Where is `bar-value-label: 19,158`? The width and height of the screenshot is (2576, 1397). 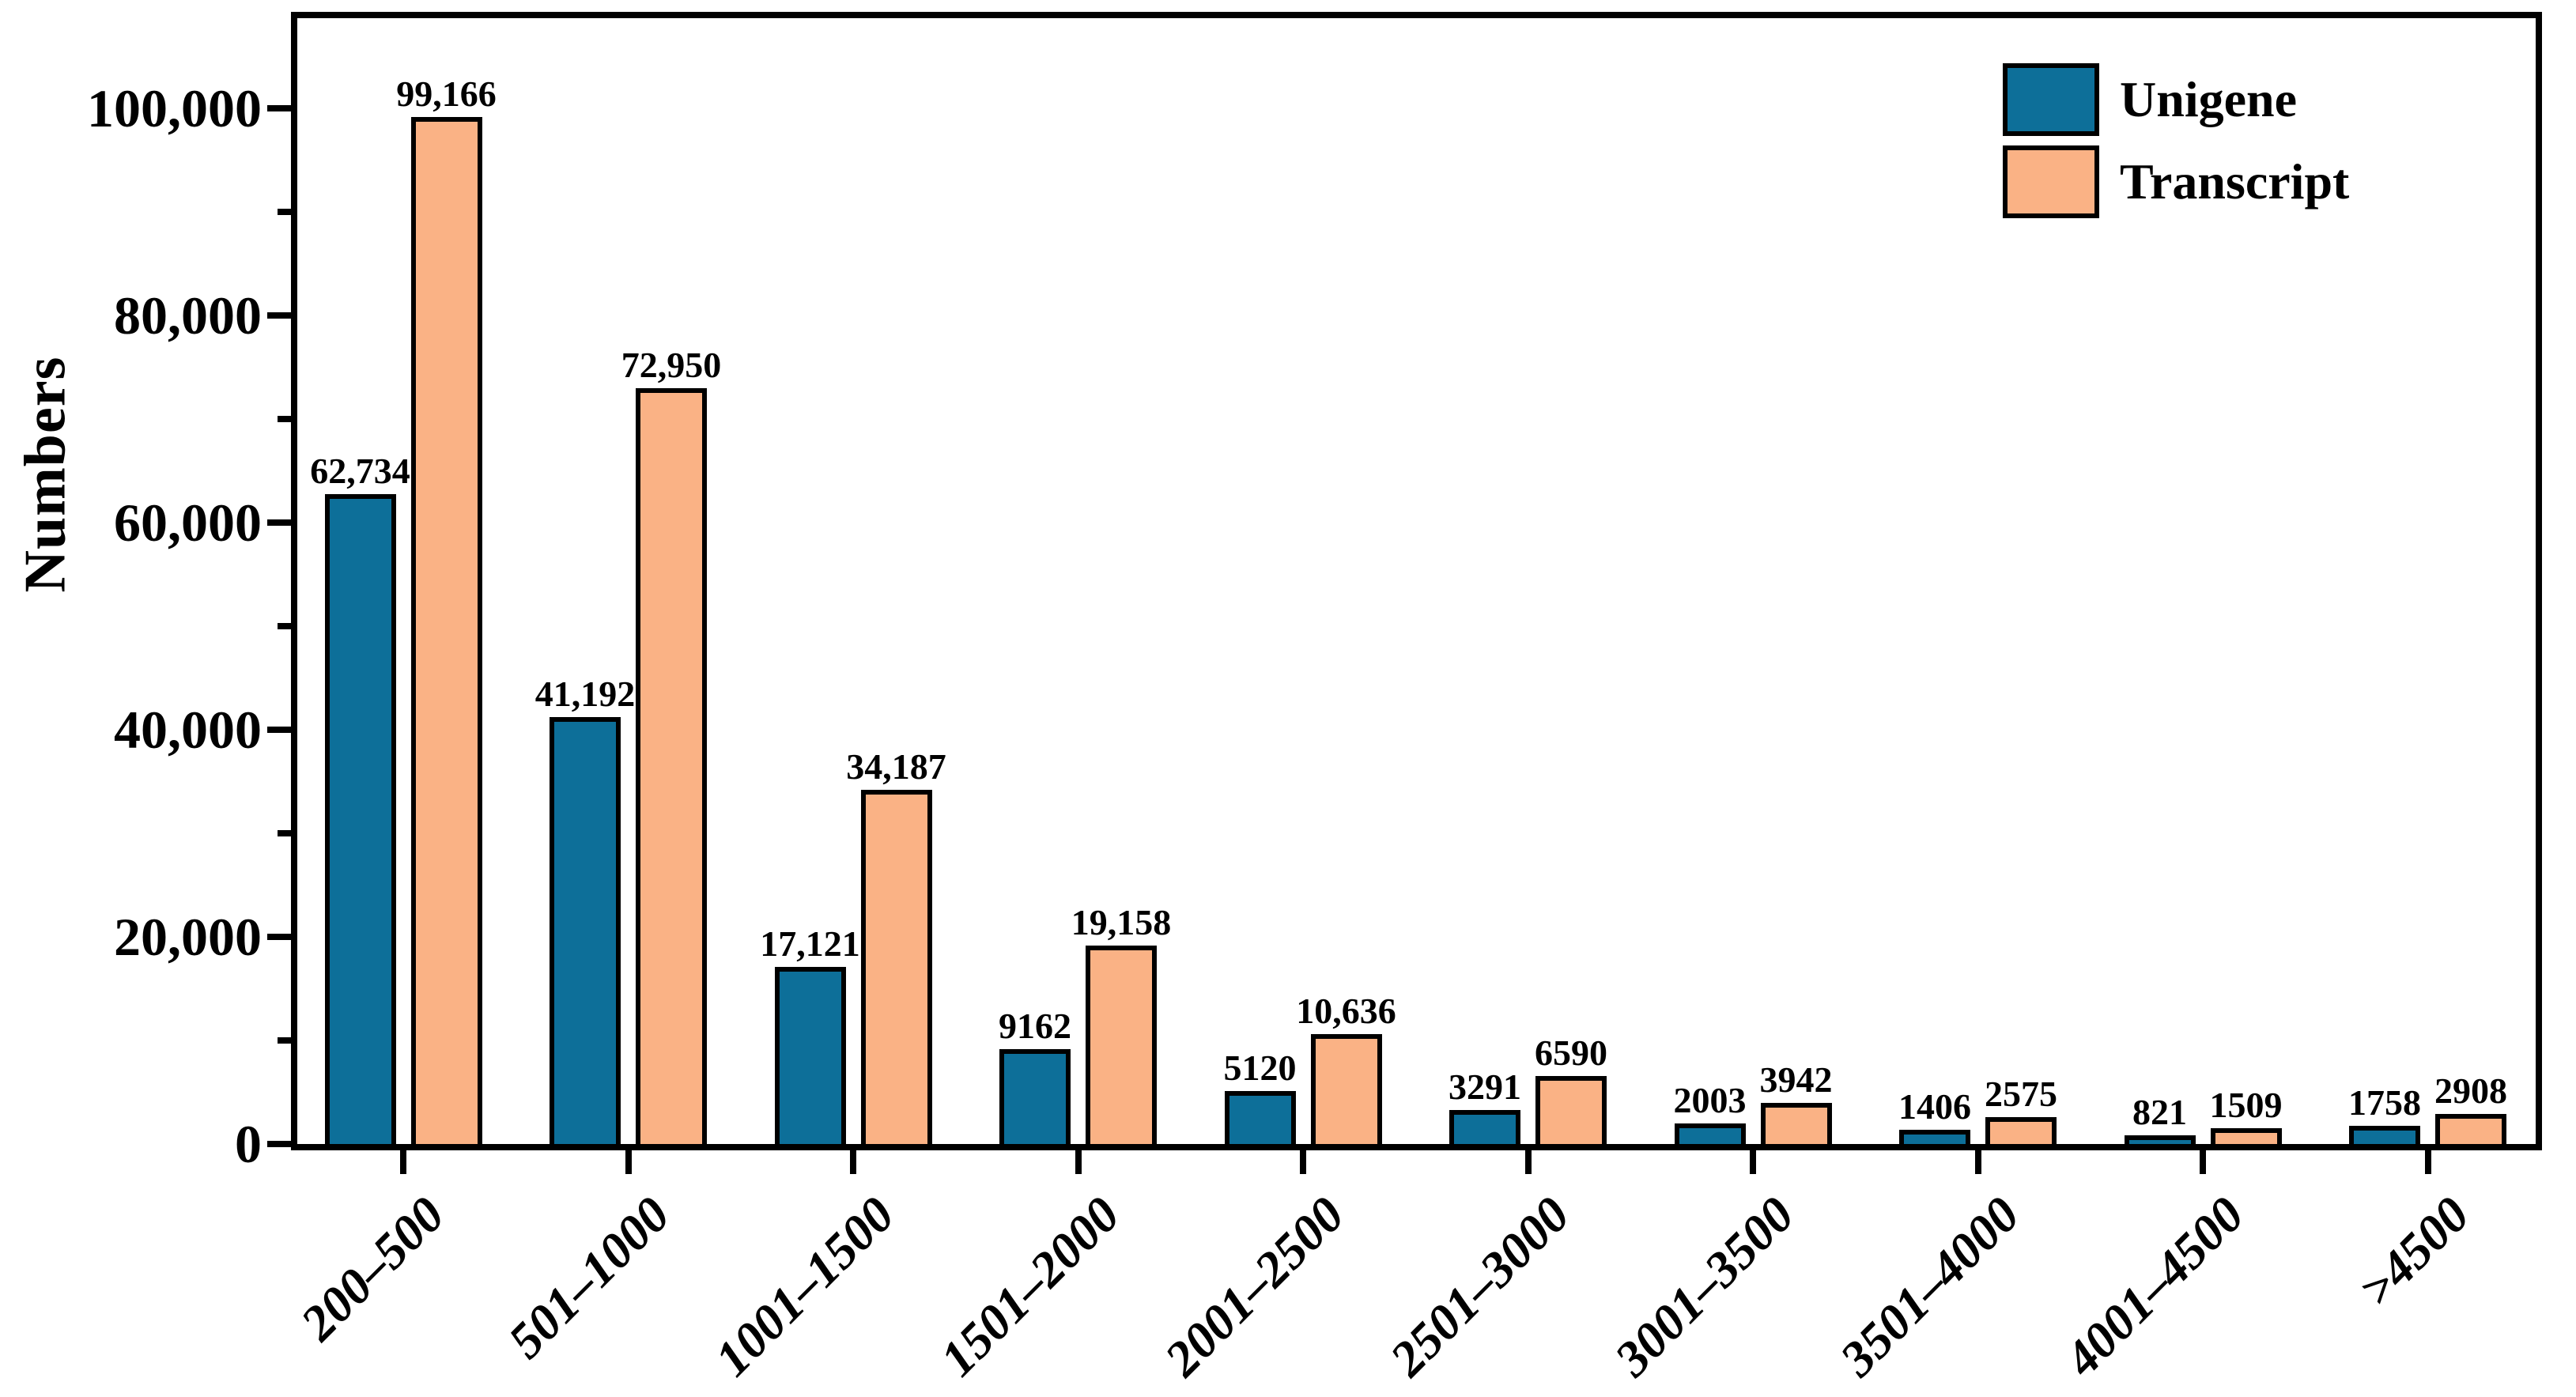 bar-value-label: 19,158 is located at coordinates (1121, 922).